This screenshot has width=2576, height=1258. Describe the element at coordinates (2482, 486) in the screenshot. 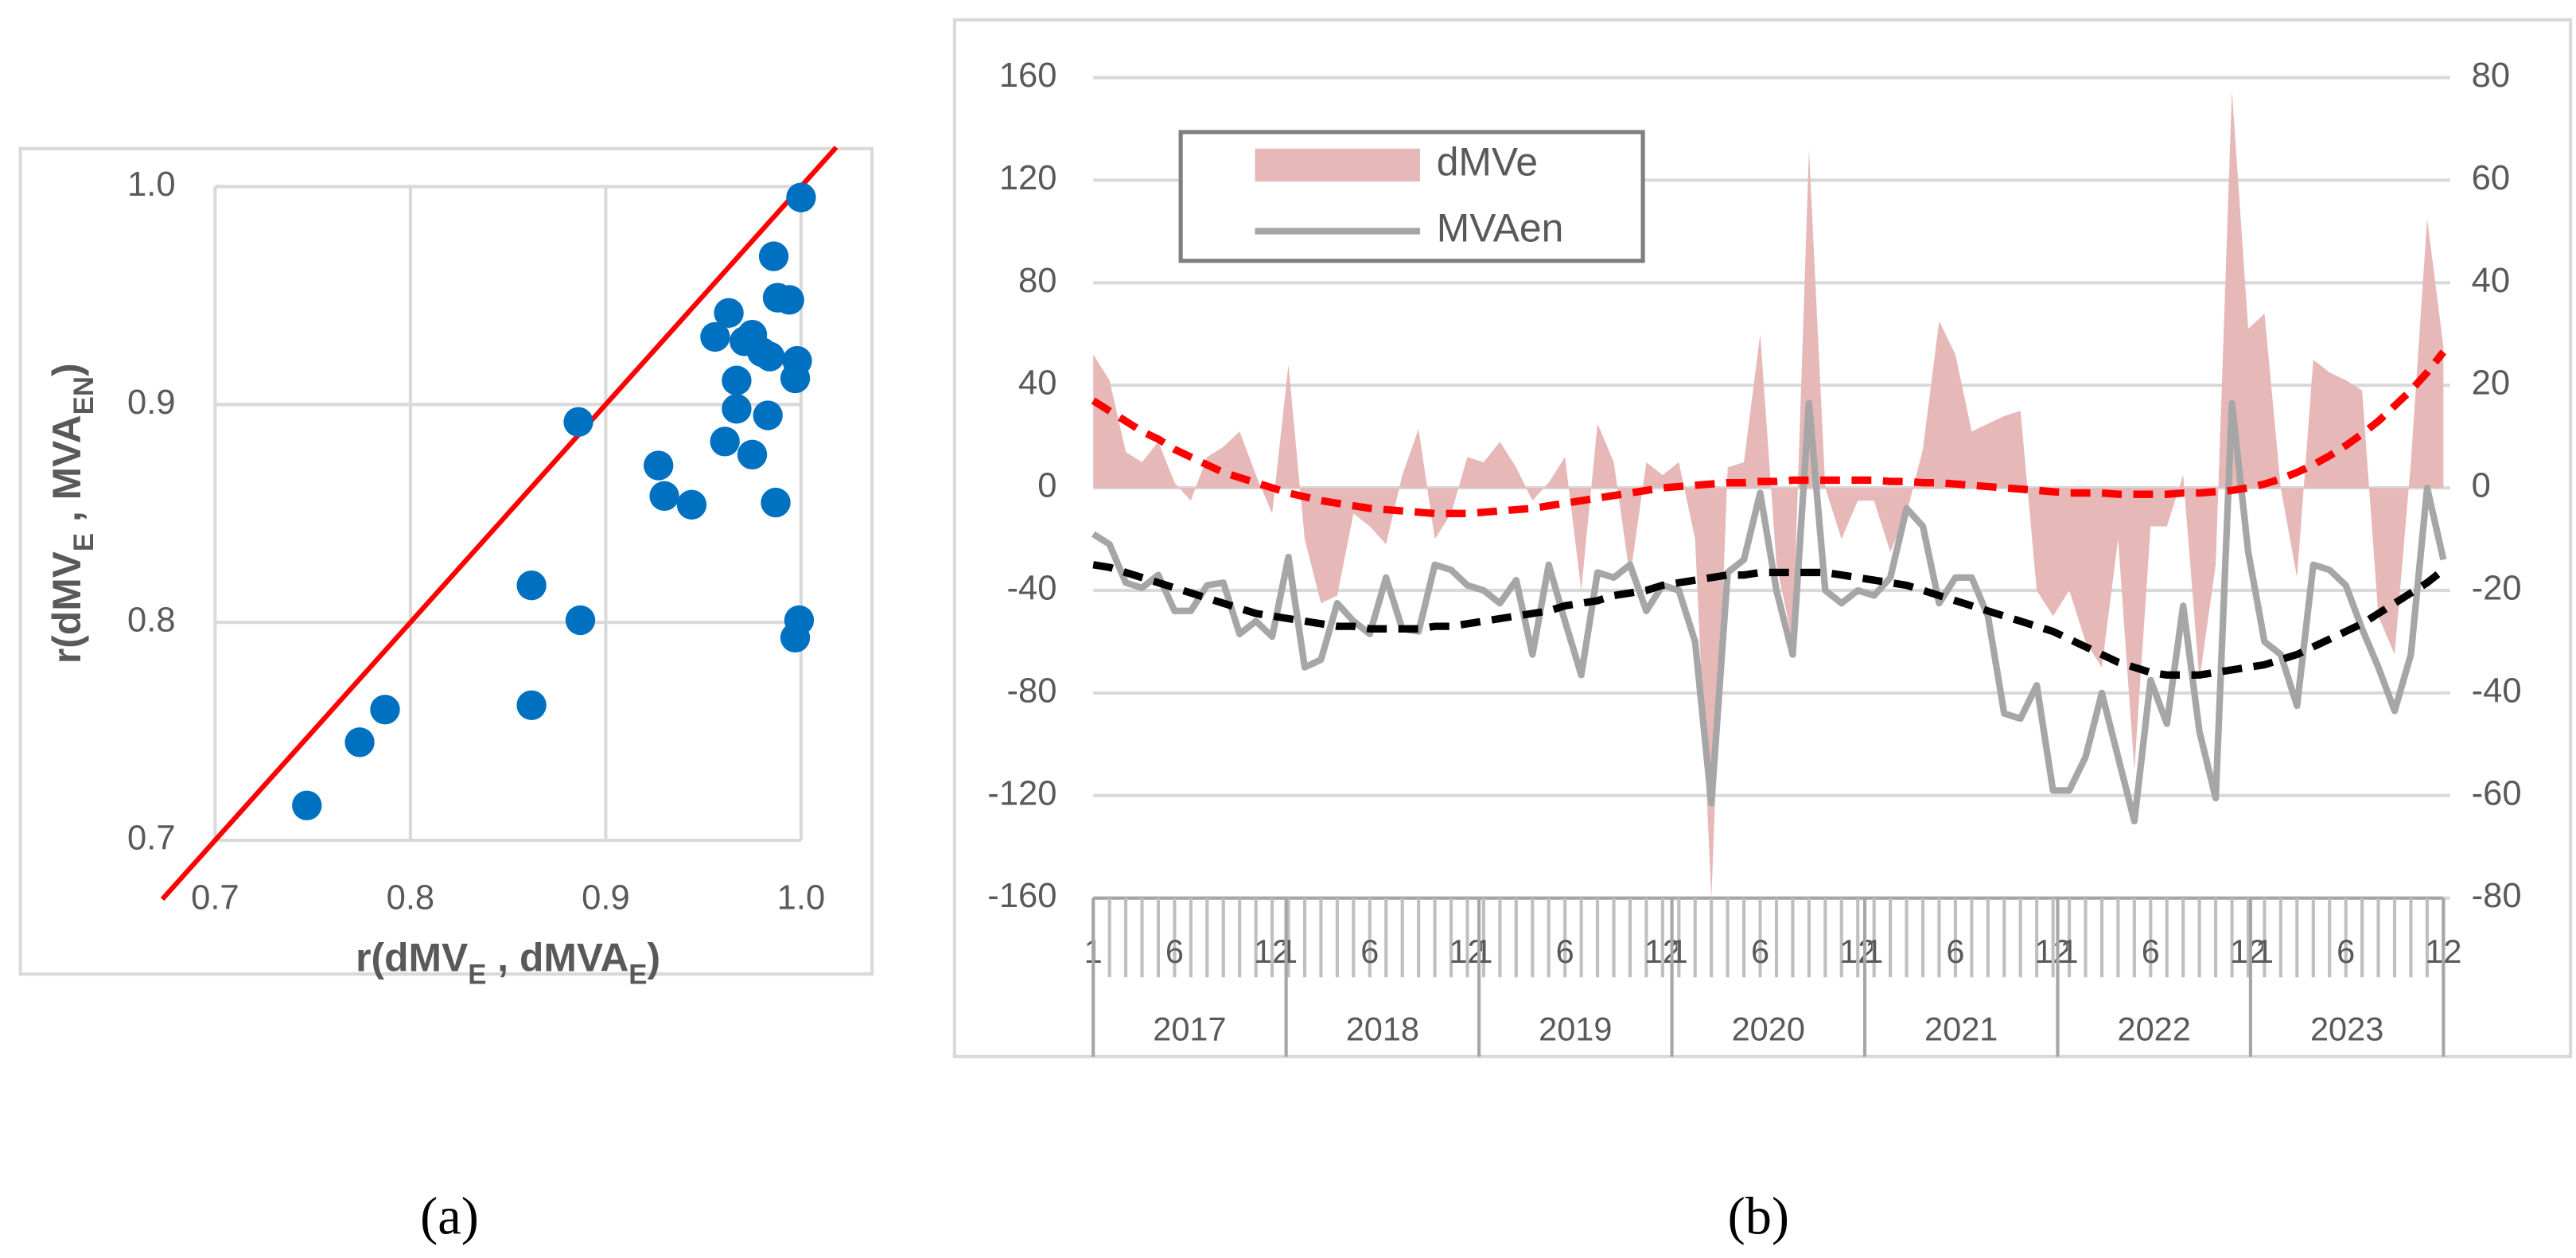

I see `y2-tick-label: 0` at that location.